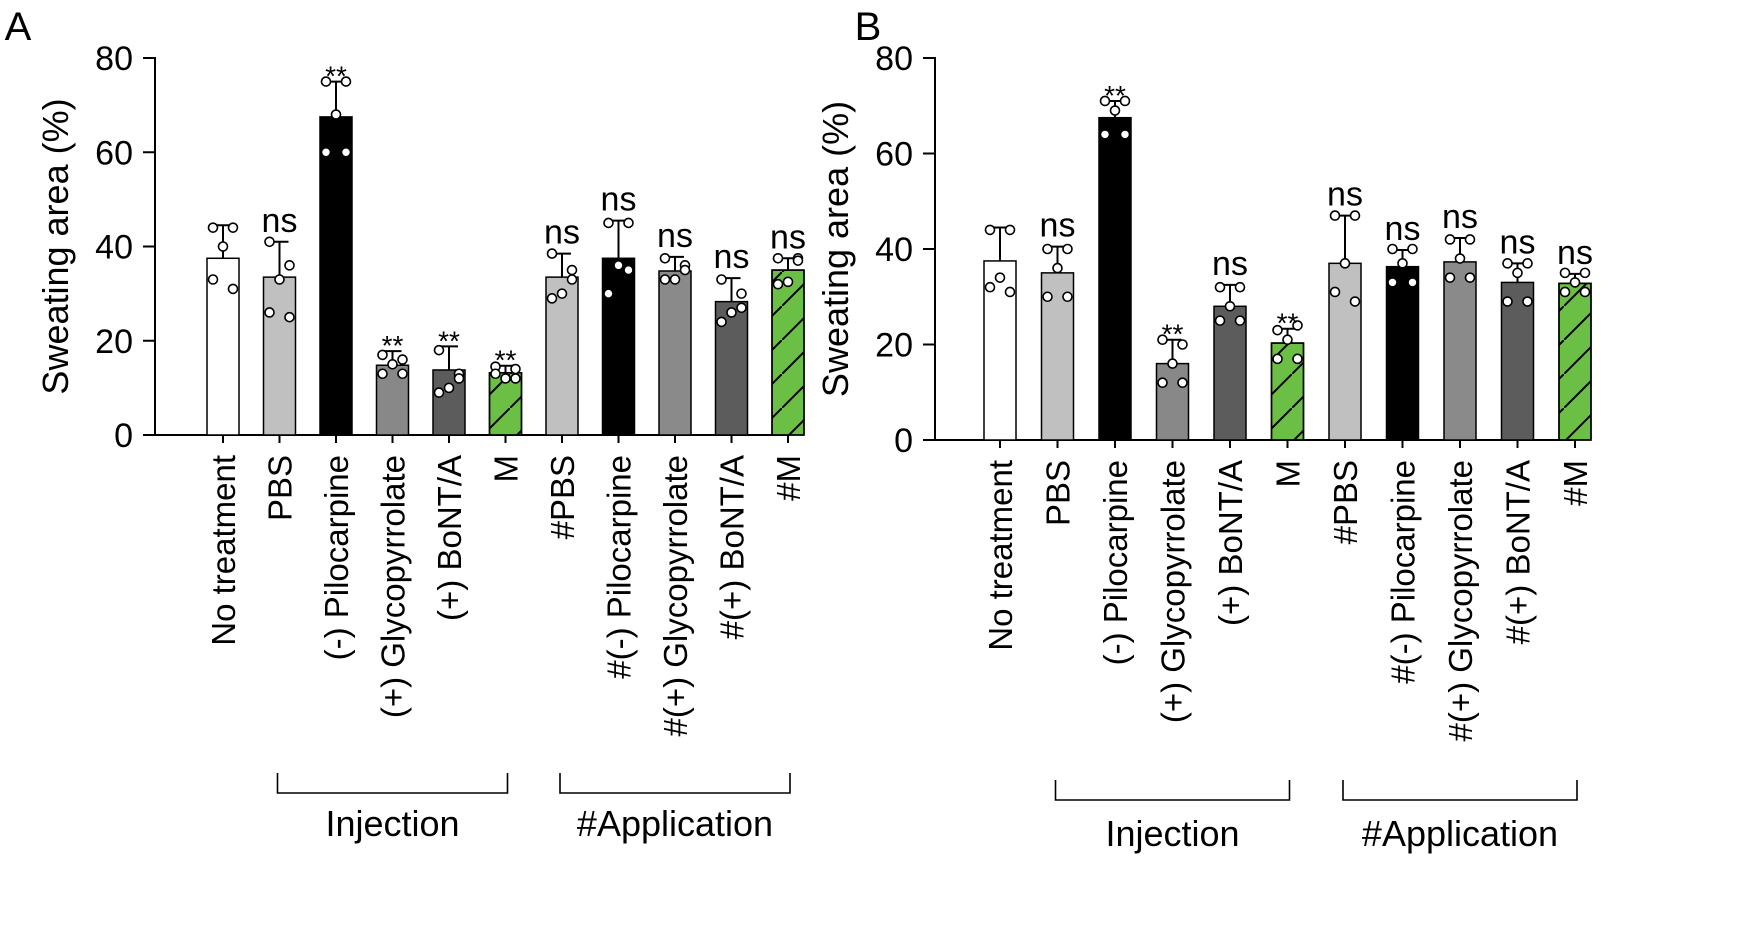 This screenshot has height=946, width=1742. Describe the element at coordinates (835, 249) in the screenshot. I see `y-axis-label: Sweating area (%)` at that location.